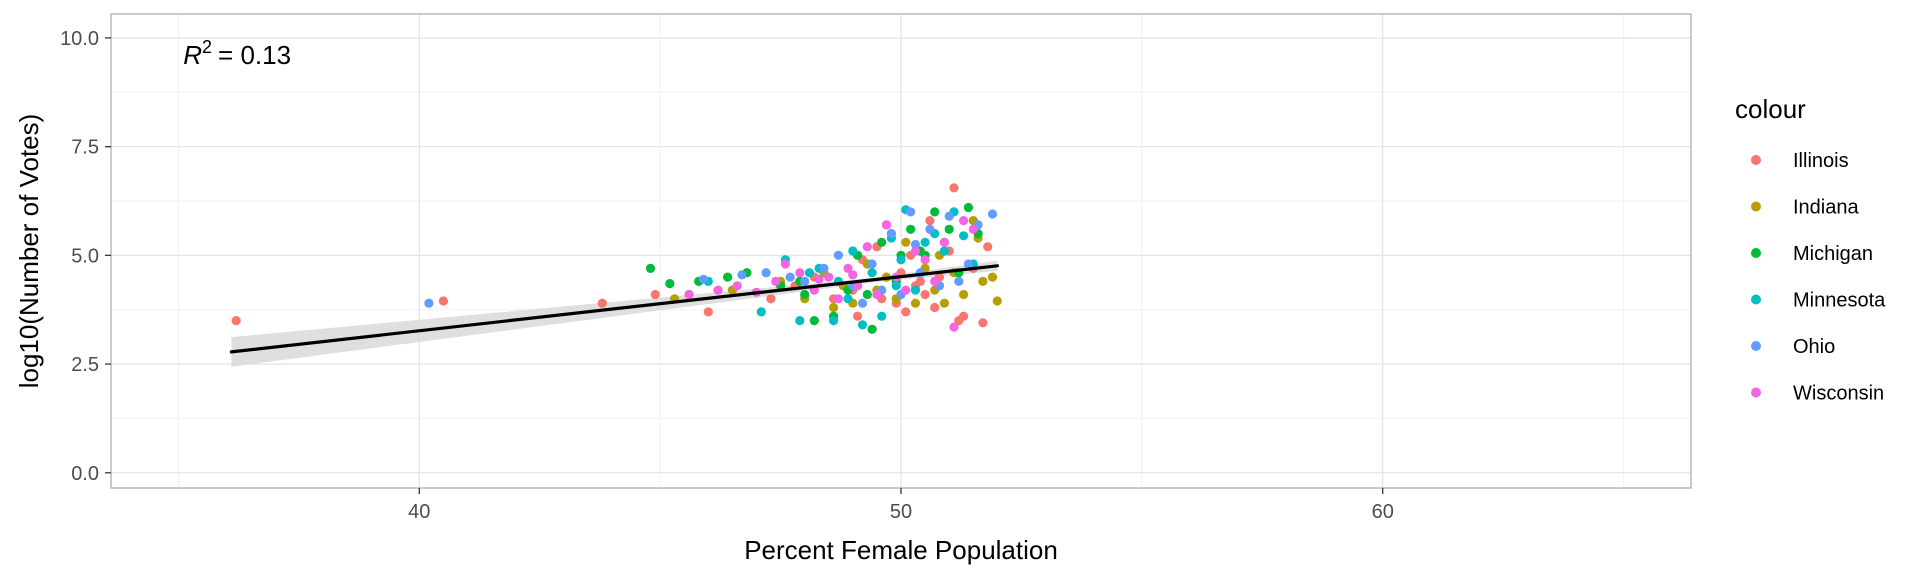 The width and height of the screenshot is (1920, 581). What do you see at coordinates (1839, 301) in the screenshot?
I see `legend-label-minnesota: Minnesota` at bounding box center [1839, 301].